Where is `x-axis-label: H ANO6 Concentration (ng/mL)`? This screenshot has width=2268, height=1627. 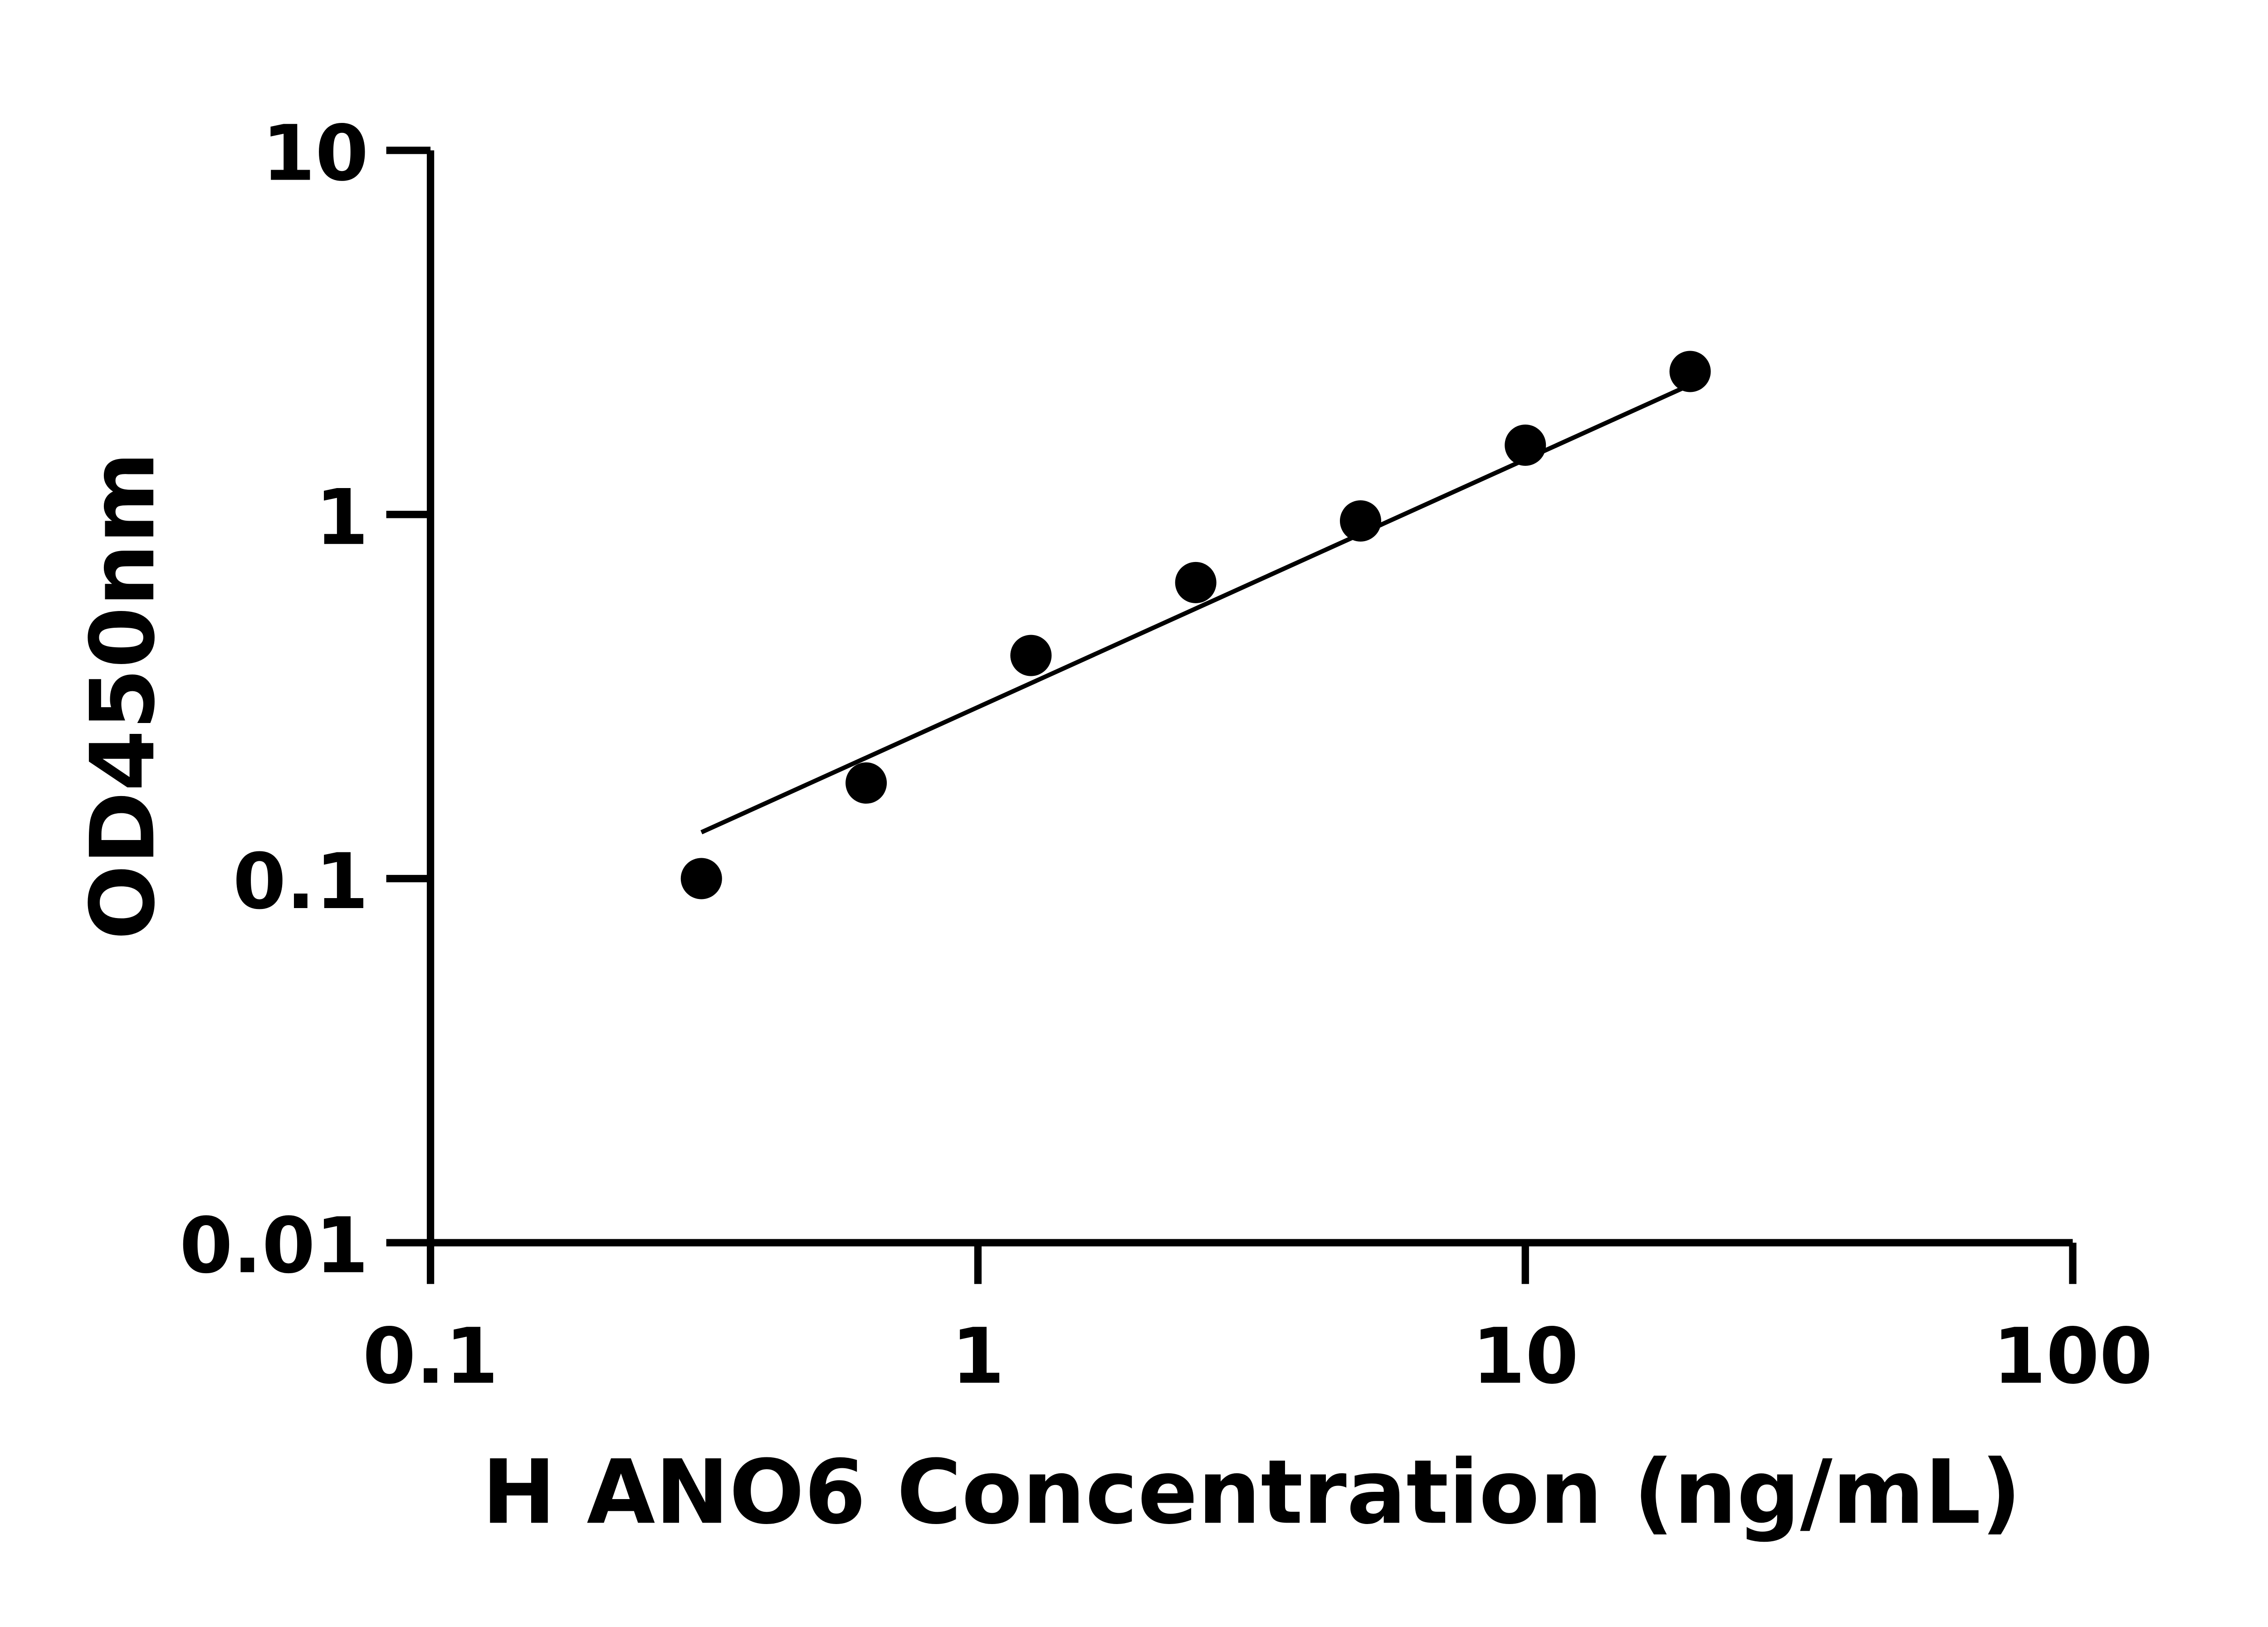
x-axis-label: H ANO6 Concentration (ng/mL) is located at coordinates (1251, 1492).